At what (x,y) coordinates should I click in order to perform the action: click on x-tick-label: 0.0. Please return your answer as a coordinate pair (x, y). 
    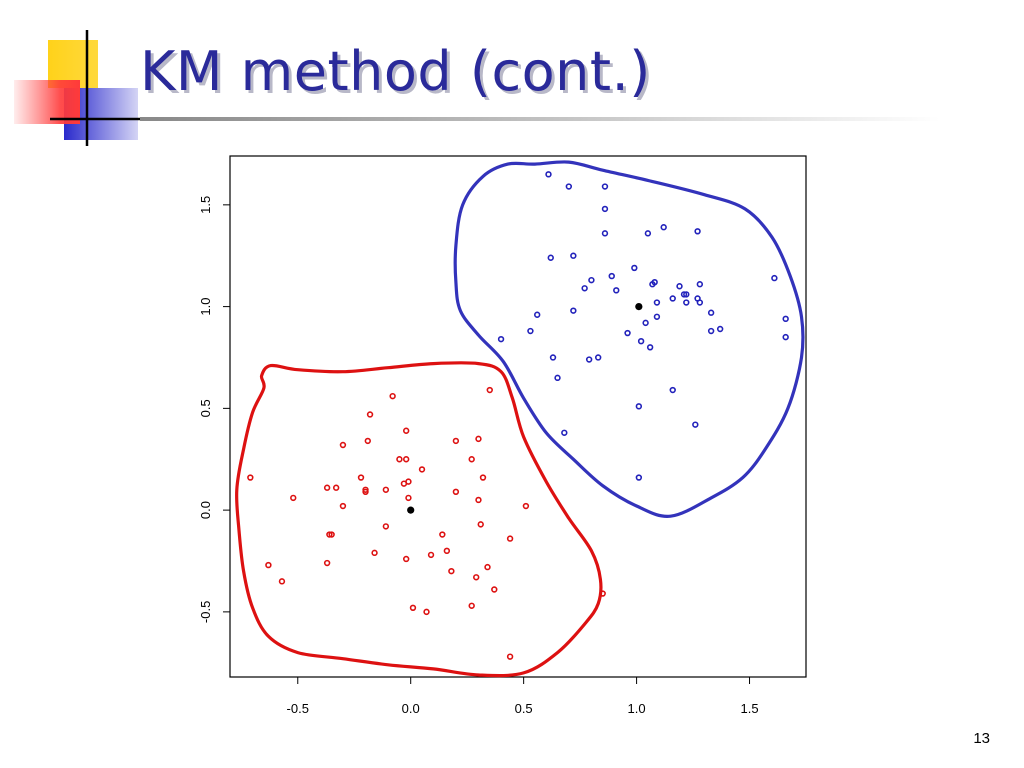
    Looking at the image, I should click on (411, 708).